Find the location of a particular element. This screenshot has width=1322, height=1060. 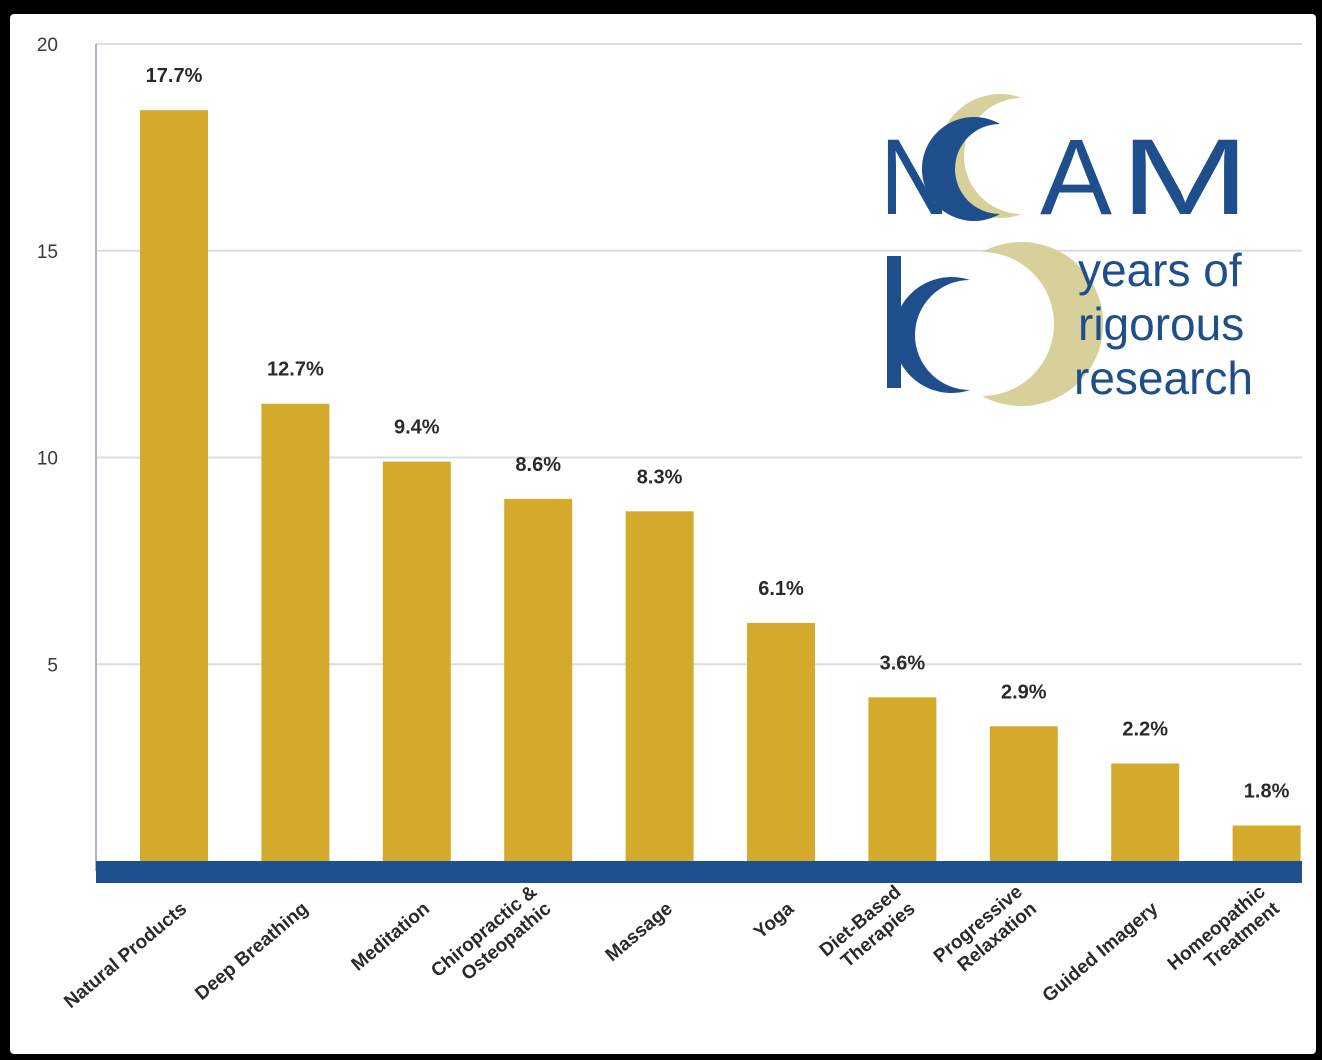

logo-crescent-blue is located at coordinates (960, 169).